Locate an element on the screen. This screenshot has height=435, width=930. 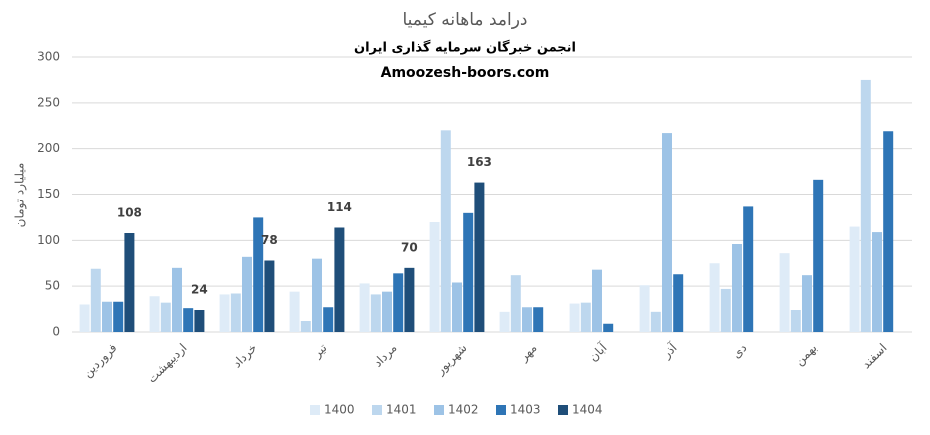
legend-label: 1403 is located at coordinates (525, 410).